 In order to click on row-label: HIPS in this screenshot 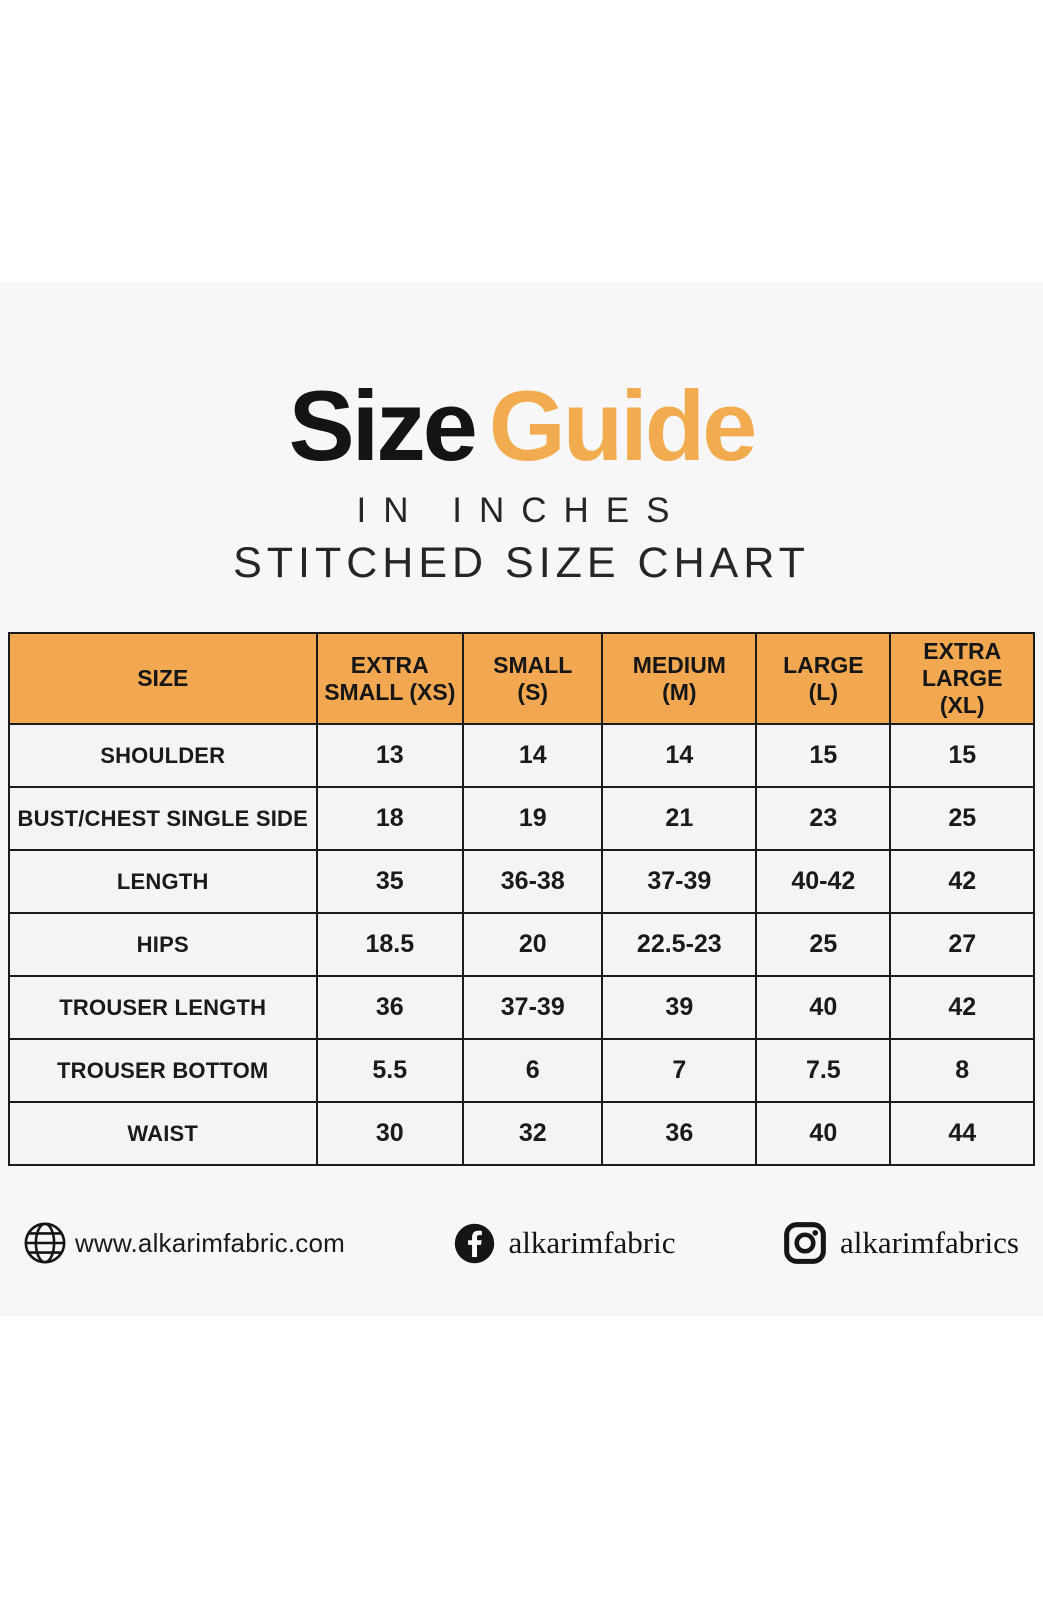, I will do `click(163, 945)`.